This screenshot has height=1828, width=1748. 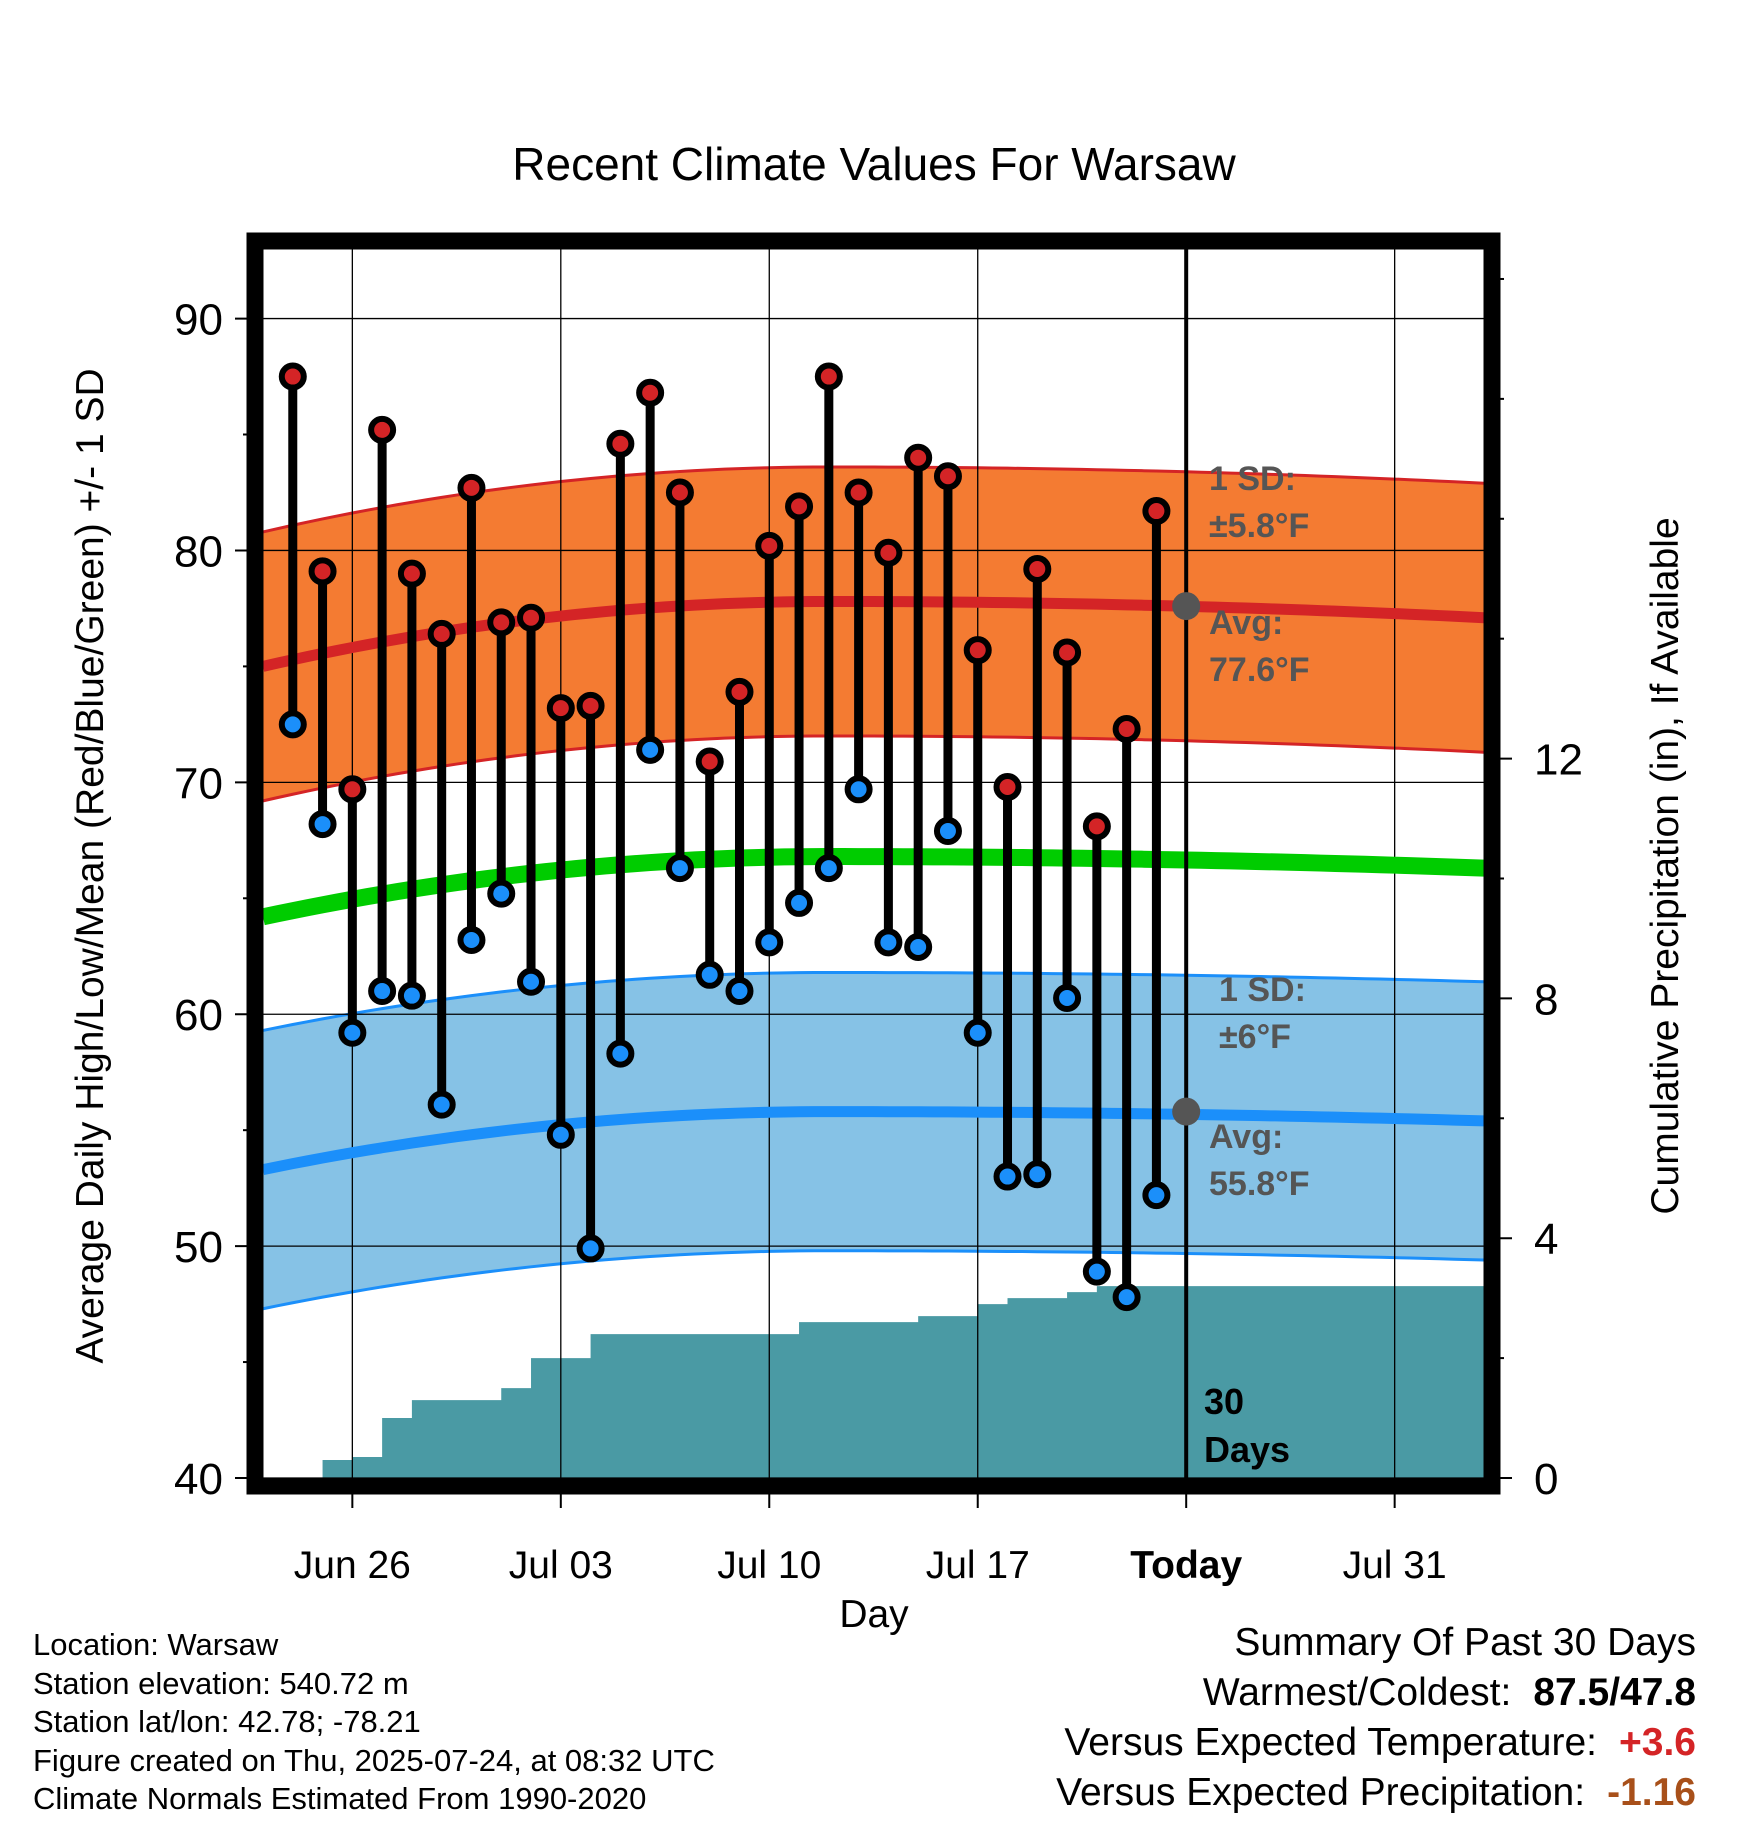 I want to click on x-tick-label: Jun 26, so click(x=352, y=1565).